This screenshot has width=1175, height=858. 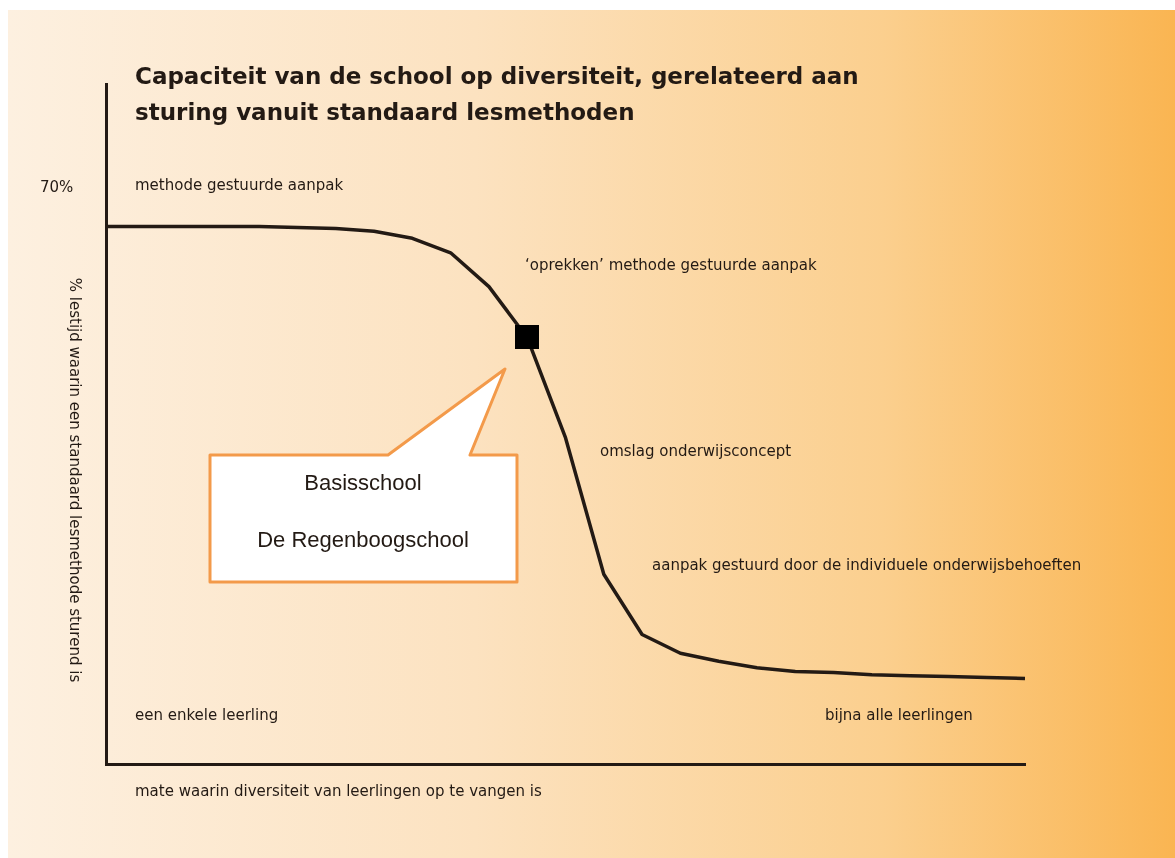 I want to click on y-axis-title: % lestijd waarin een standaard lesmethode sturend is, so click(x=75, y=480).